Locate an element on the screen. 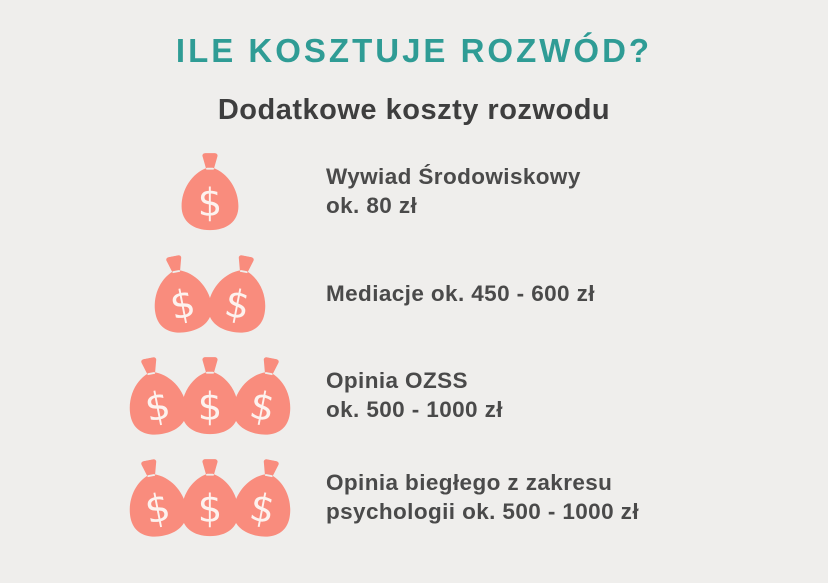 Image resolution: width=828 pixels, height=583 pixels. cost-label-line: Opinia biegłego z zakresu is located at coordinates (469, 483).